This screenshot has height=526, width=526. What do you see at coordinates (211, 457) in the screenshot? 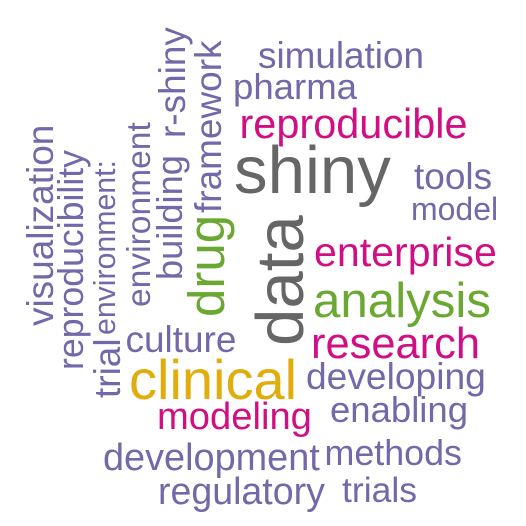
I see `word-development: development` at bounding box center [211, 457].